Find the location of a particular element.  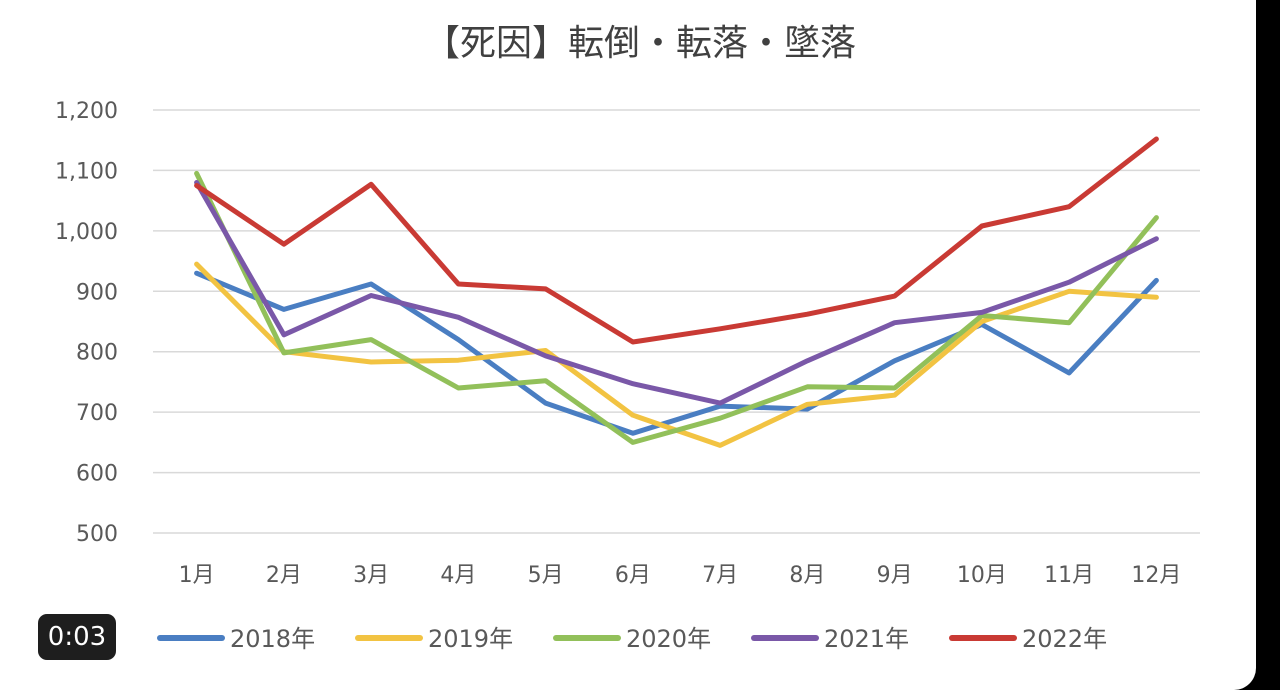

x-tick-label: 7月 is located at coordinates (720, 575).